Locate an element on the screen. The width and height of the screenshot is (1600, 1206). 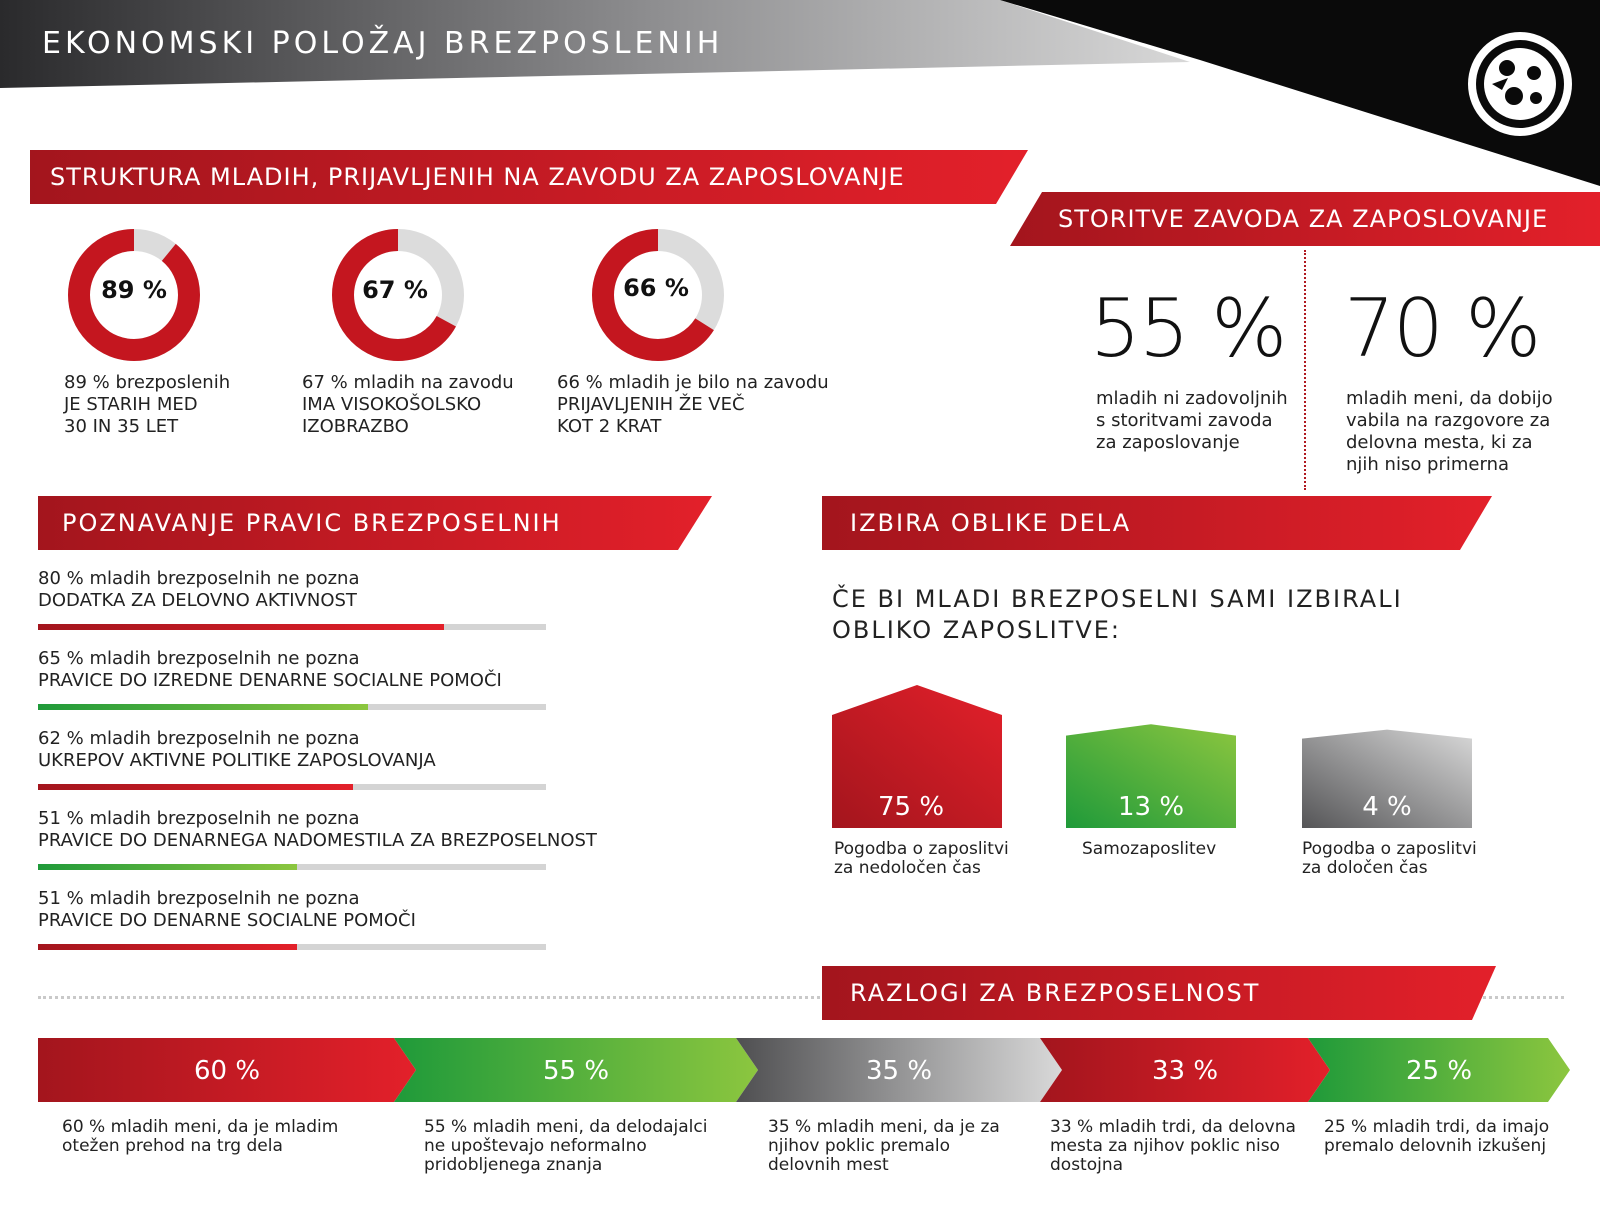
rights-item-line2: DODATKA ZA DELOVNO AKTIVNOST is located at coordinates (197, 600).